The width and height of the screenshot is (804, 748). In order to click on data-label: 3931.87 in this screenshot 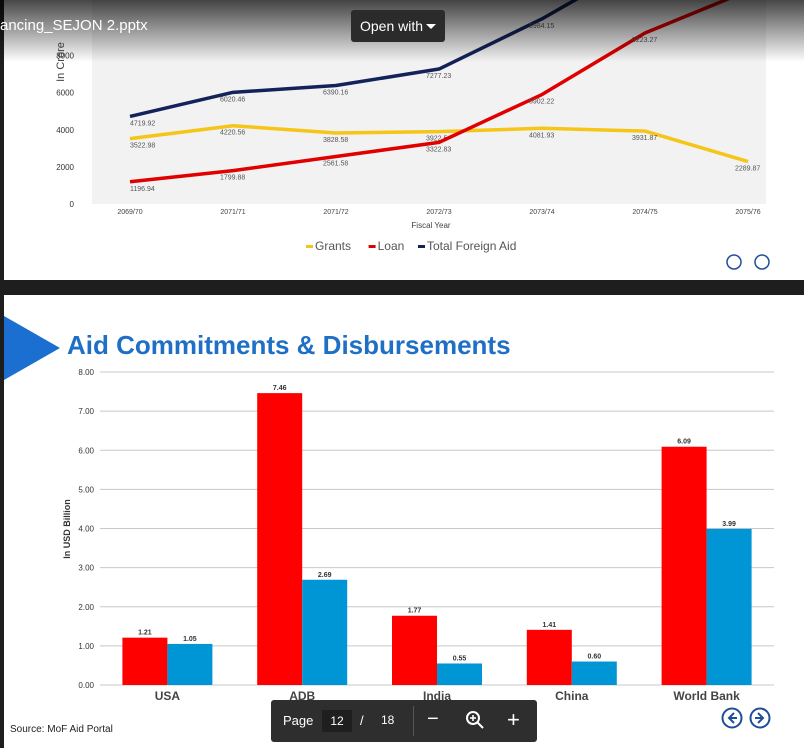, I will do `click(644, 138)`.